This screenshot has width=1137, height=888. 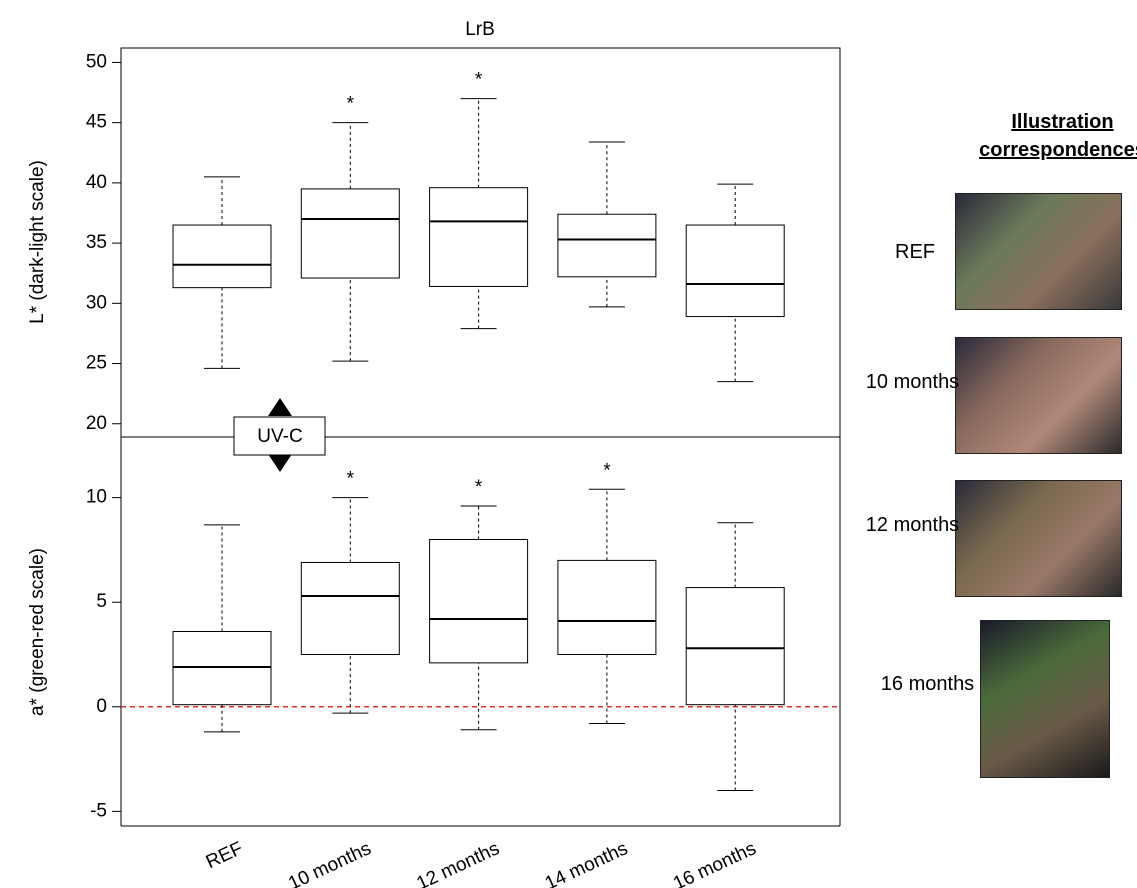 What do you see at coordinates (101, 601) in the screenshot?
I see `y-tick-label: 5` at bounding box center [101, 601].